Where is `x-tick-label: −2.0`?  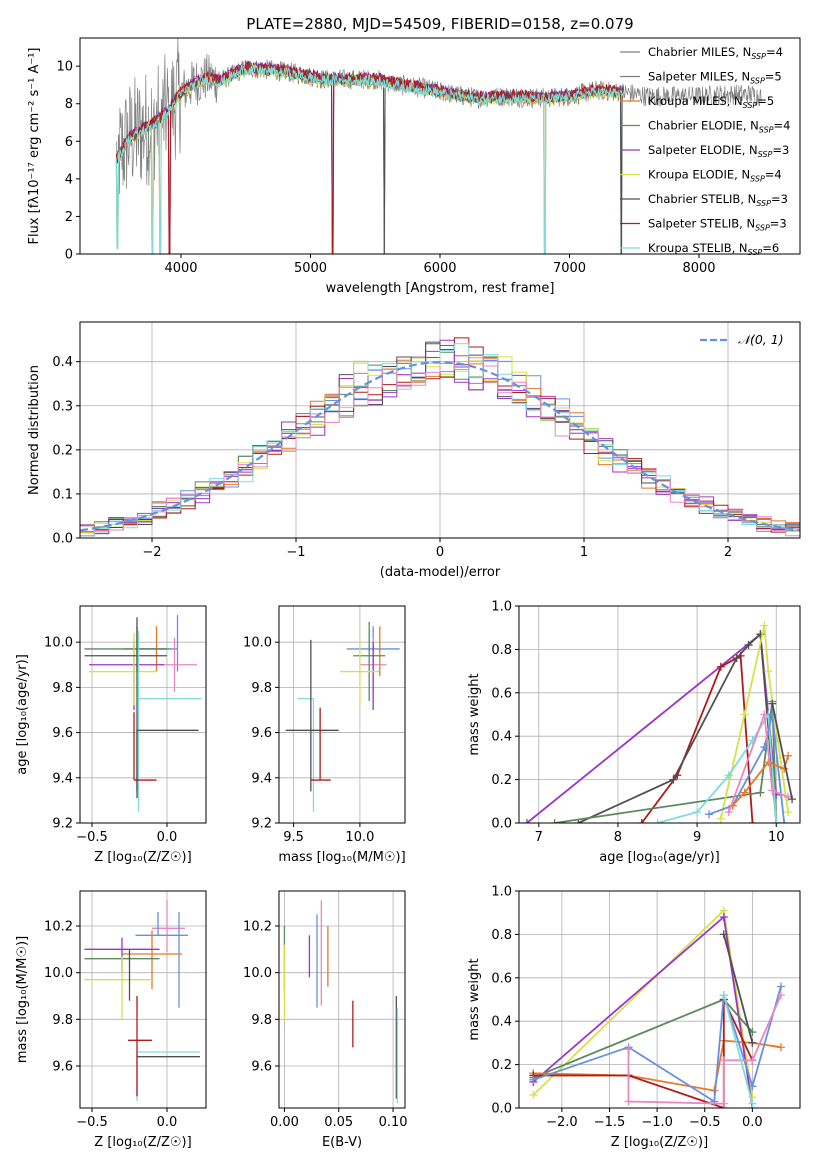
x-tick-label: −2.0 is located at coordinates (562, 1122).